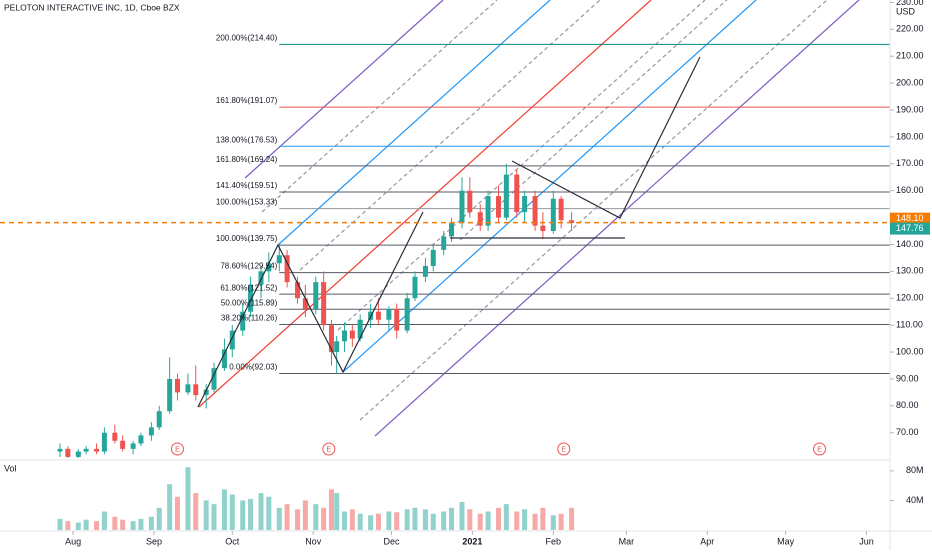 Image resolution: width=932 pixels, height=555 pixels. What do you see at coordinates (910, 244) in the screenshot?
I see `y-tick-label: 140.00` at bounding box center [910, 244].